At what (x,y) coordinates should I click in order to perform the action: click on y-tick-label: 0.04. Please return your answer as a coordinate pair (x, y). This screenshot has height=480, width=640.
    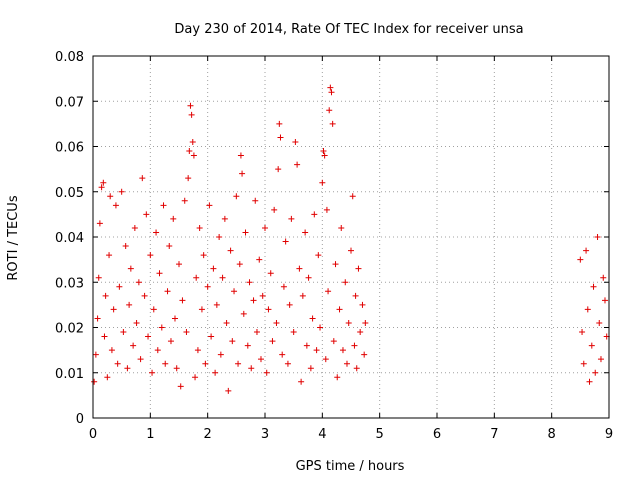
    Looking at the image, I should click on (69, 238).